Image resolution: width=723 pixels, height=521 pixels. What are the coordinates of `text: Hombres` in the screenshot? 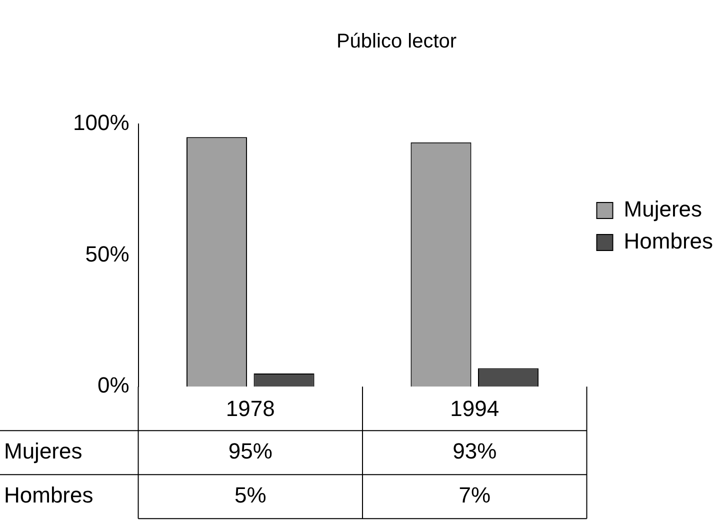 It's located at (49, 495).